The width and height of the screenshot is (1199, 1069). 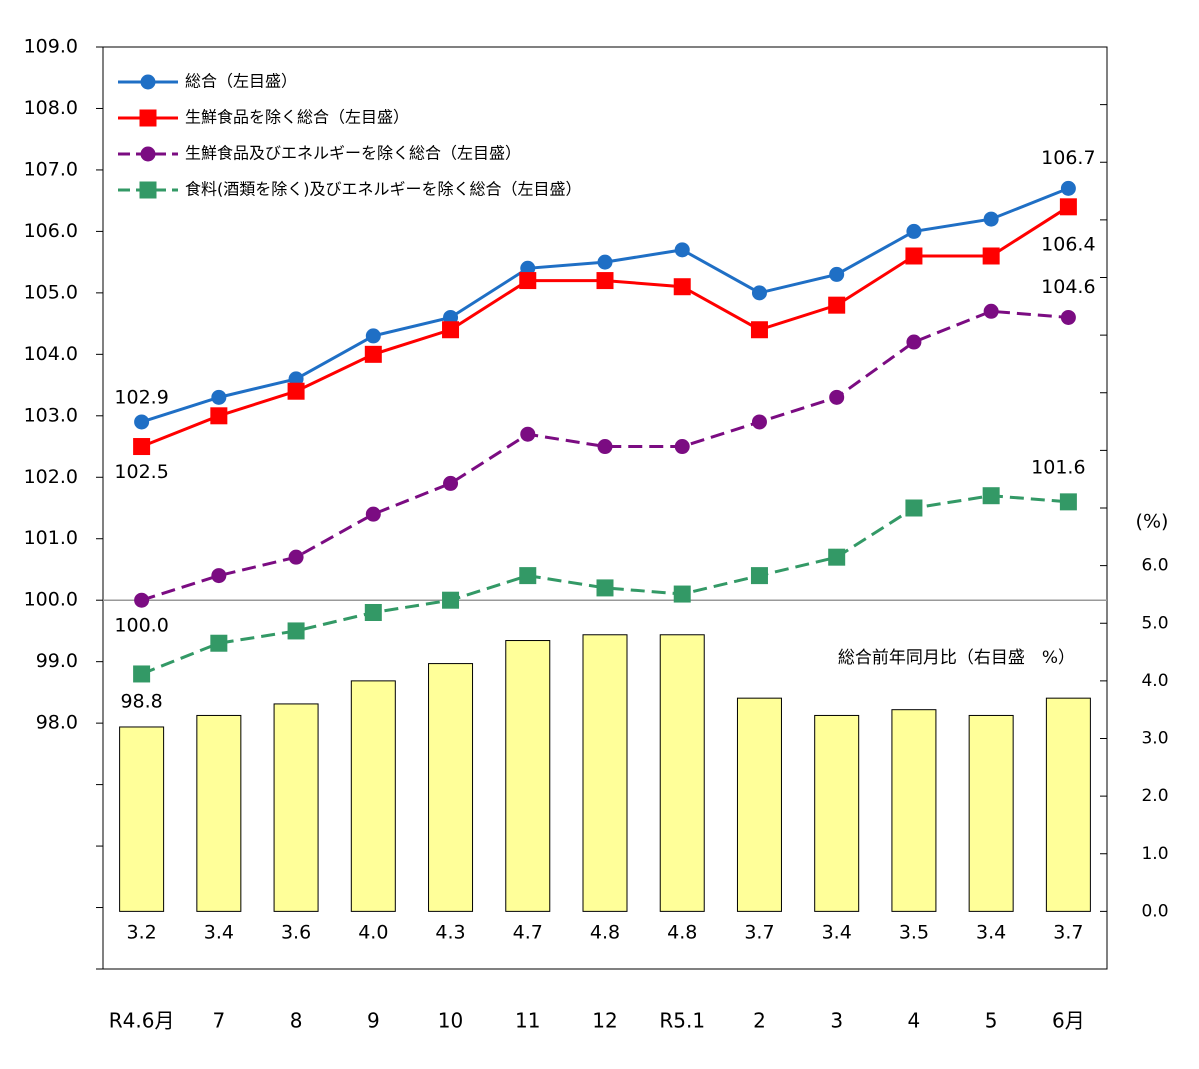 What do you see at coordinates (836, 1021) in the screenshot?
I see `x-tick-label: 3` at bounding box center [836, 1021].